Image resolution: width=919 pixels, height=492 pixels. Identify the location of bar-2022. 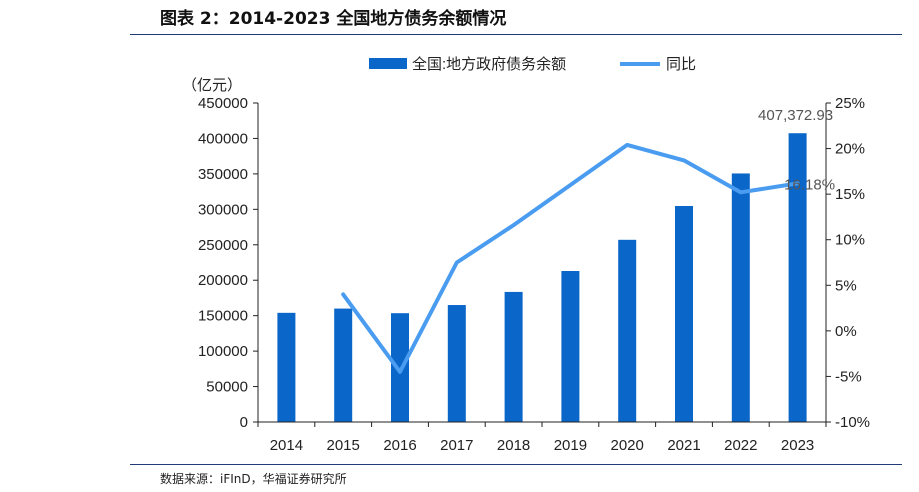
(740, 297).